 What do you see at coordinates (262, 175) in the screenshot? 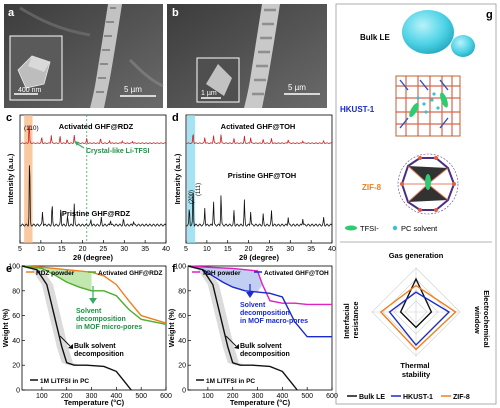
I see `series-label-pristine-toh: Pristine GHF@TOH` at bounding box center [262, 175].